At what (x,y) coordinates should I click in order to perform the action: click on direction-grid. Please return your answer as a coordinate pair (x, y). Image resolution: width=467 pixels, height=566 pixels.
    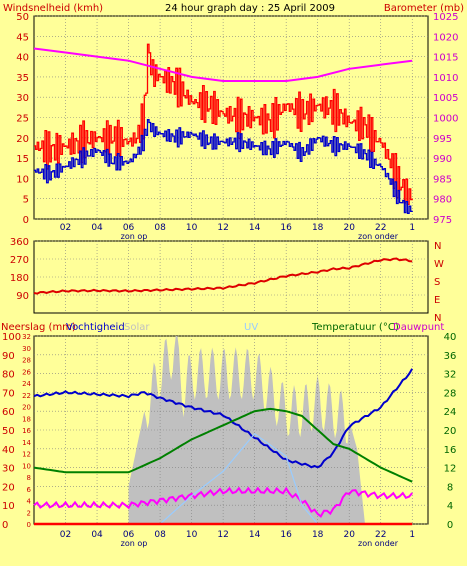
    Looking at the image, I should click on (231, 276).